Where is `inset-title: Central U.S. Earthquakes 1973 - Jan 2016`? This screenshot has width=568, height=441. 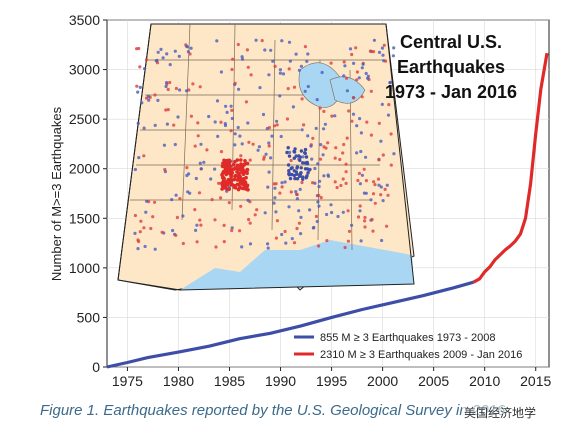
inset-title: Central U.S. Earthquakes 1973 - Jan 2016 is located at coordinates (451, 67).